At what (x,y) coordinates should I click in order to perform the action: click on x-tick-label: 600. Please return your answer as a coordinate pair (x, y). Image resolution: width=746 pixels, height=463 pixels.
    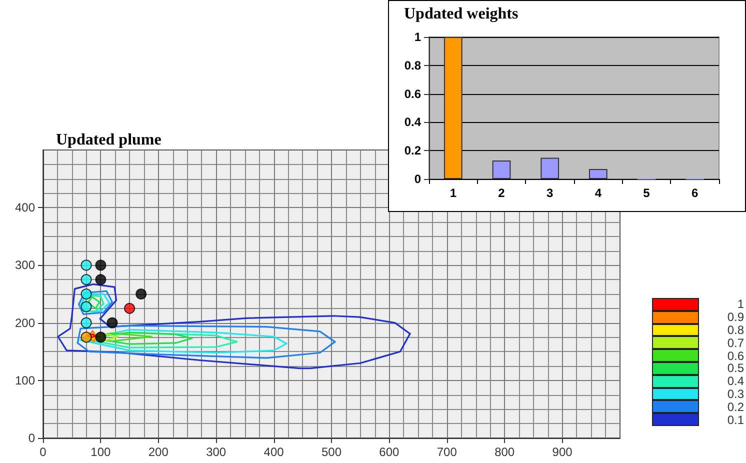
    Looking at the image, I should click on (389, 452).